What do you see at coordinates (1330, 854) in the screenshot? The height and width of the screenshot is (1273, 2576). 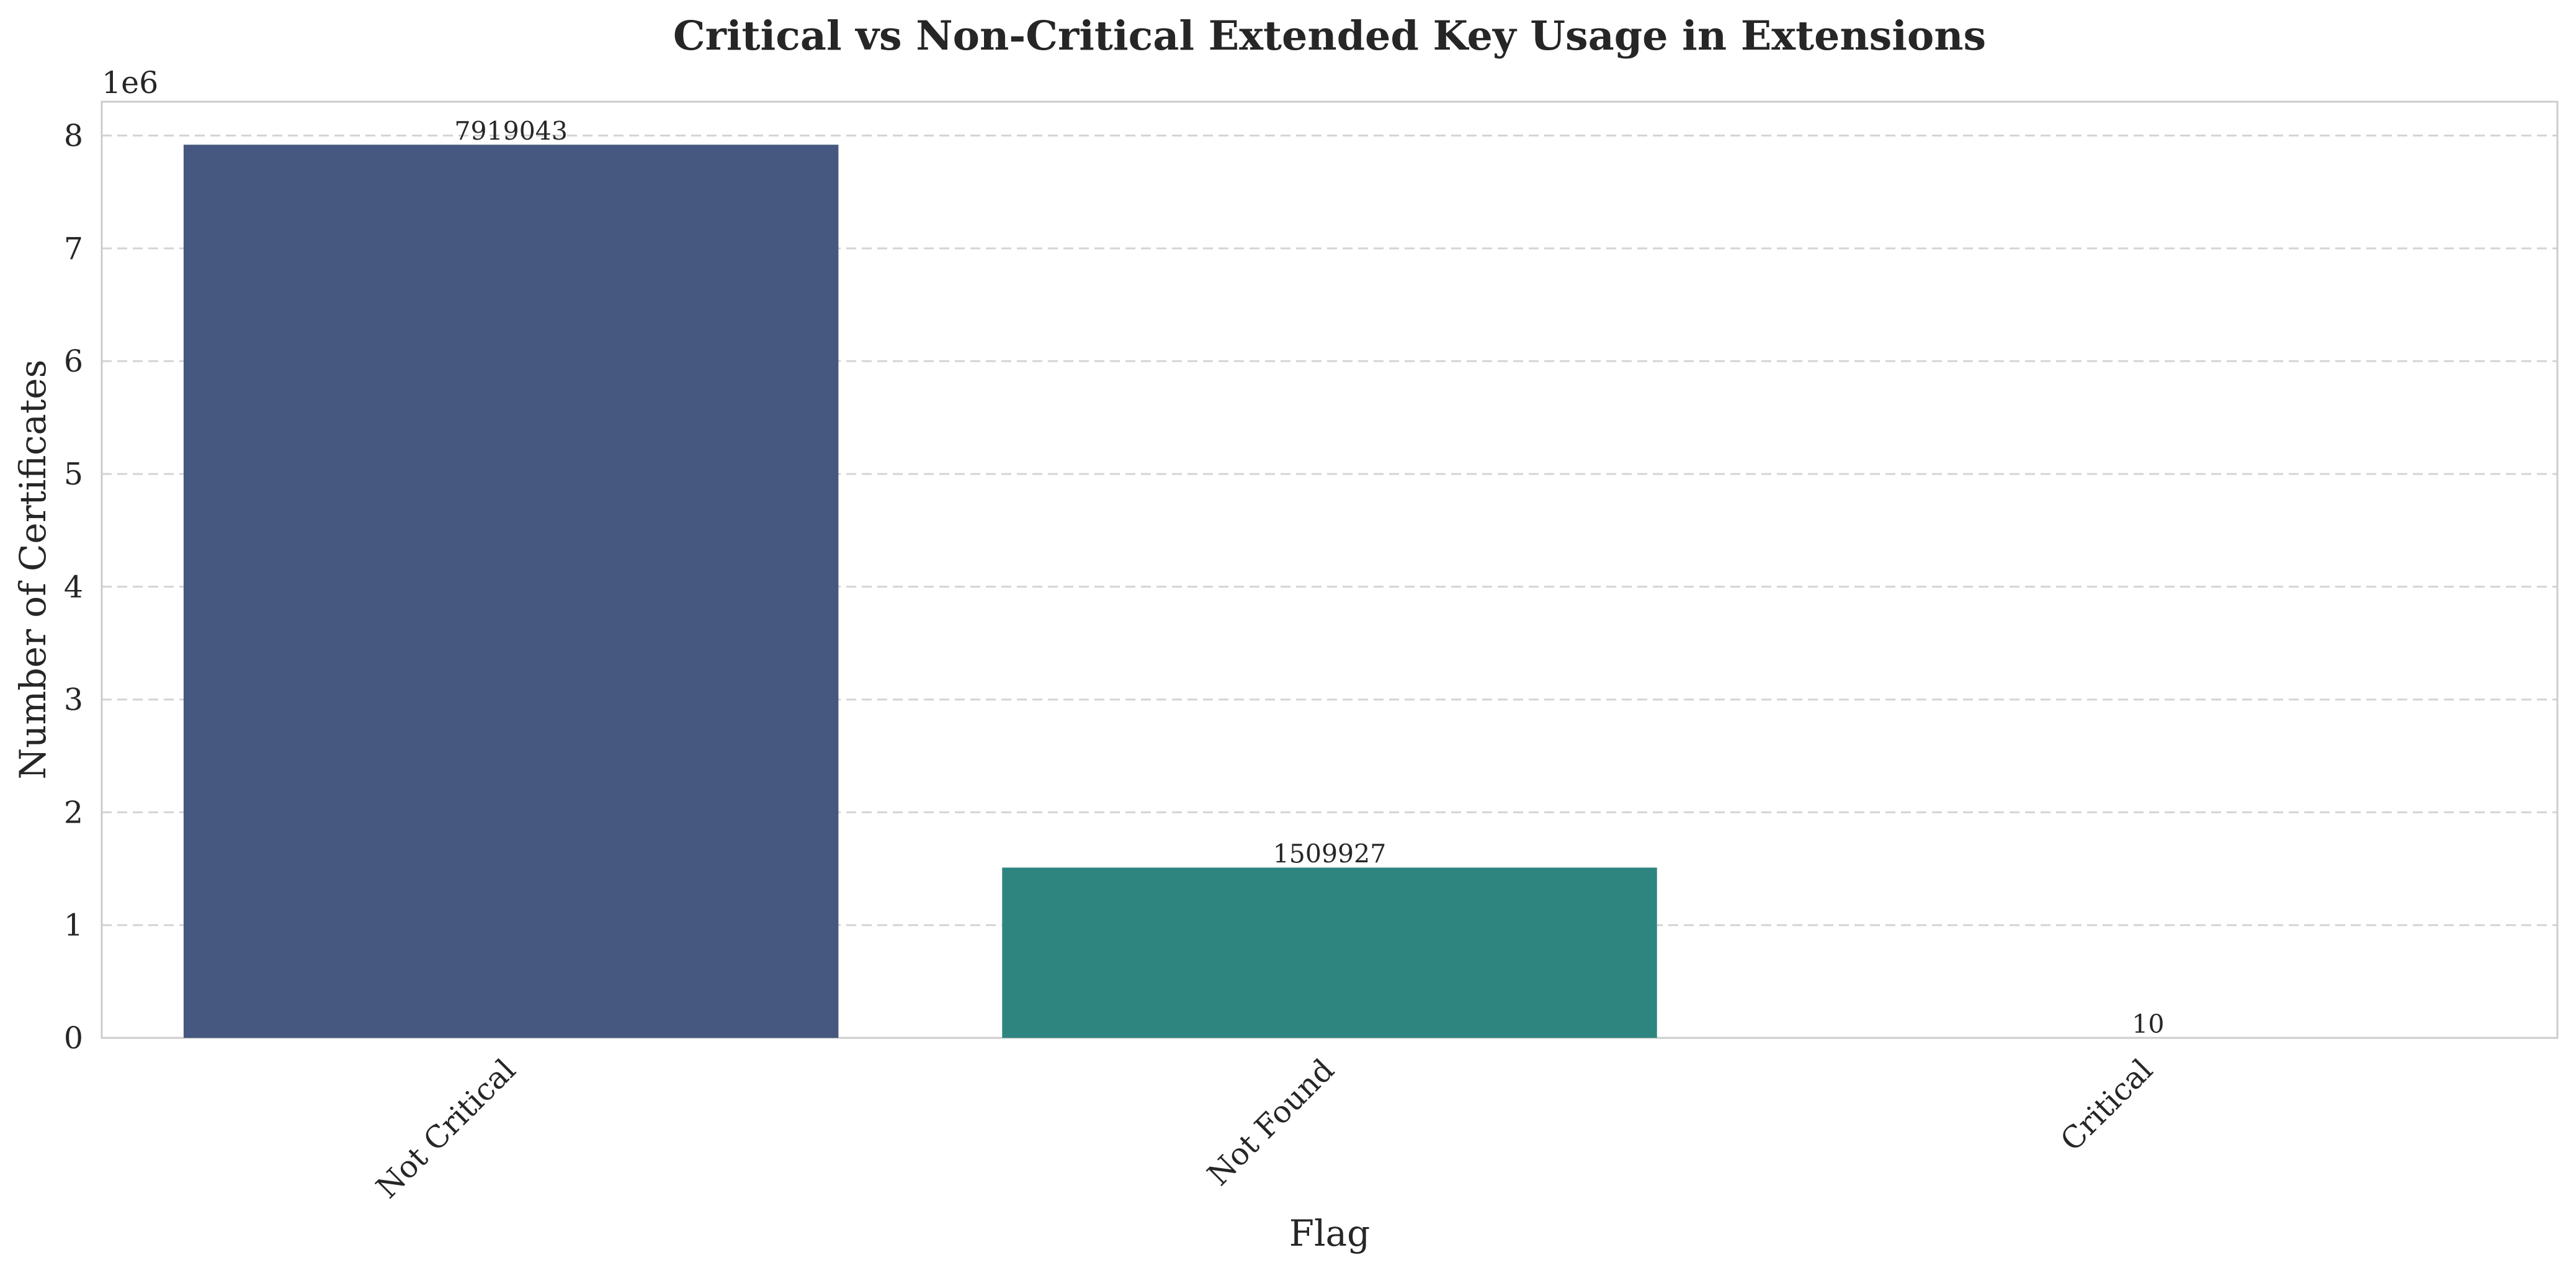 I see `bar-value-label: 1509927` at bounding box center [1330, 854].